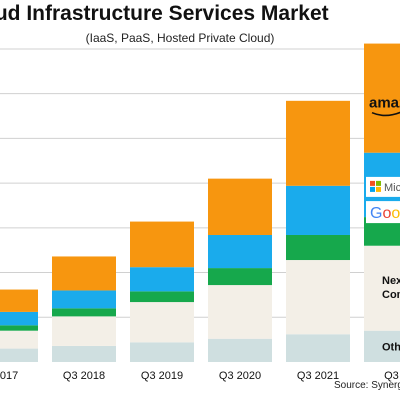 Image resolution: width=400 pixels, height=400 pixels. What do you see at coordinates (318, 210) in the screenshot?
I see `bar-segment-micro-q3-2021` at bounding box center [318, 210].